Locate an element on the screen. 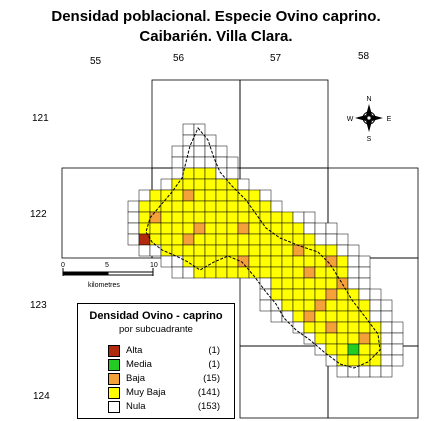  legend-subtitle: por subcuadrante is located at coordinates (156, 329).